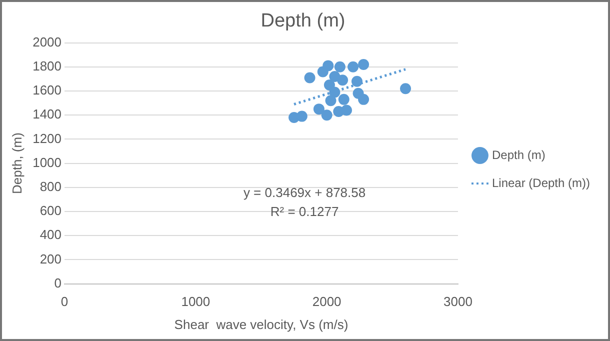 This screenshot has width=610, height=341. I want to click on x-tick-label: 3000, so click(458, 302).